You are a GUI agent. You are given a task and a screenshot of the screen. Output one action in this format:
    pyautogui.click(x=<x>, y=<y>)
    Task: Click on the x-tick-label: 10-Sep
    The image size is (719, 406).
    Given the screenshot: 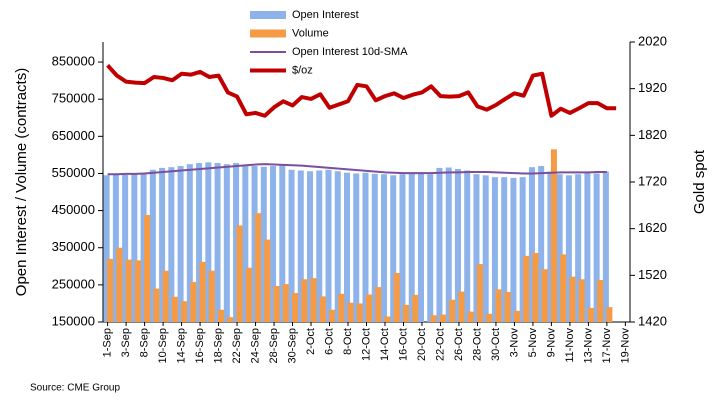 What is the action you would take?
    pyautogui.click(x=163, y=345)
    